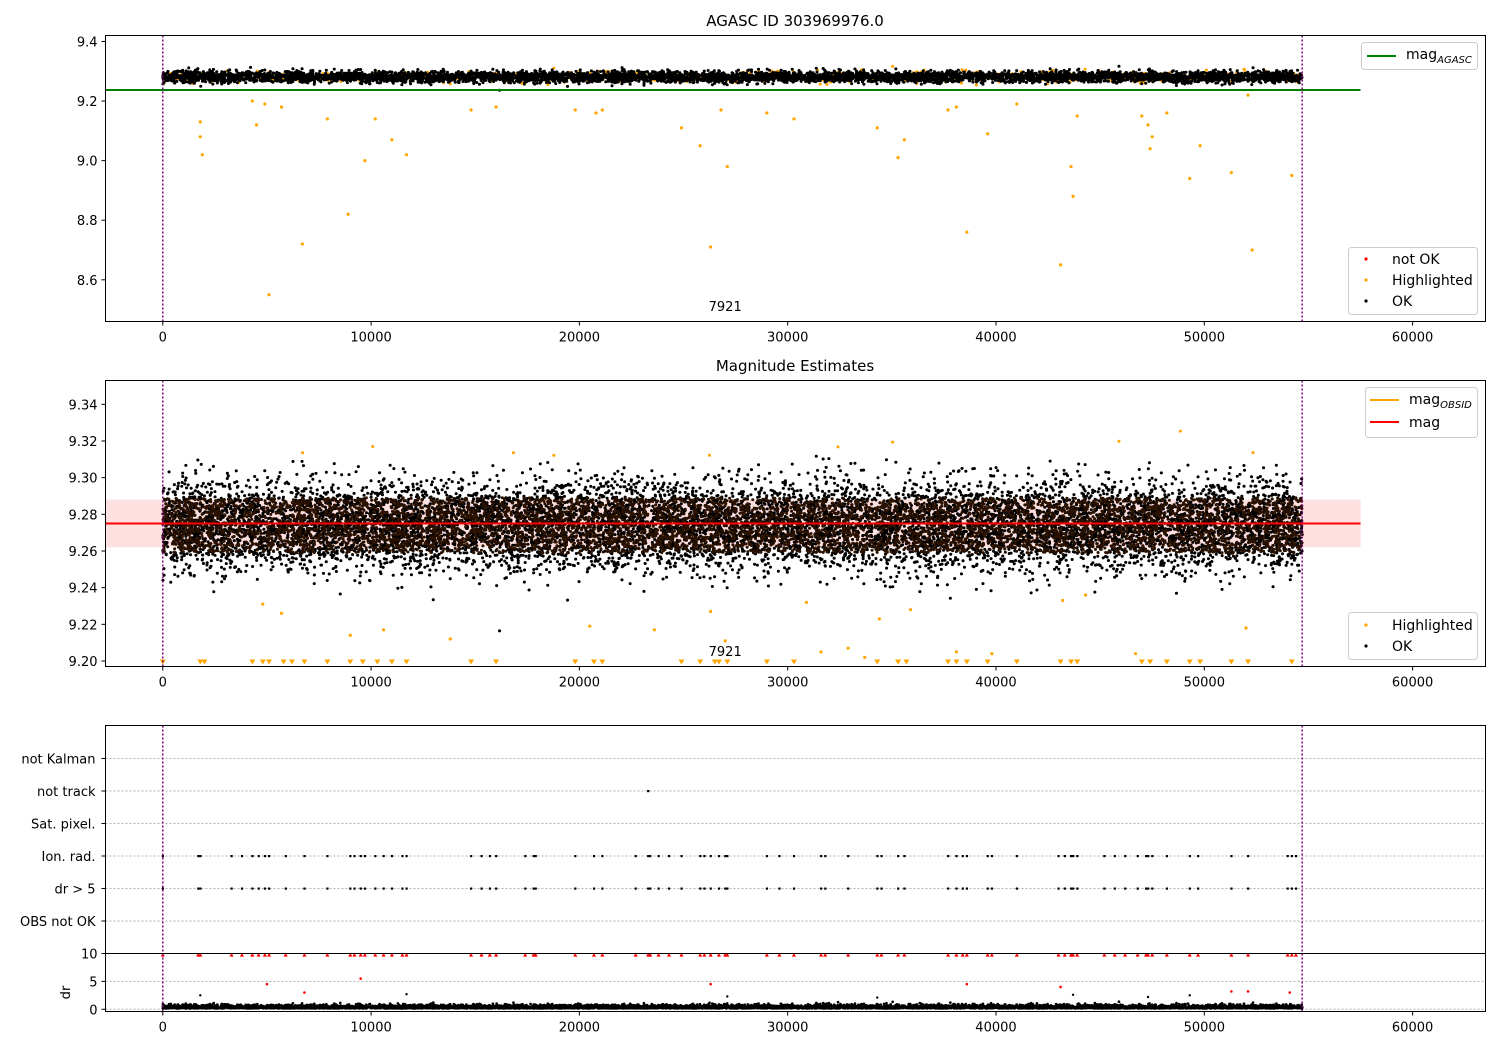 The image size is (1500, 1054). Describe the element at coordinates (58, 760) in the screenshot. I see `flag-row-label: not Kalman` at that location.